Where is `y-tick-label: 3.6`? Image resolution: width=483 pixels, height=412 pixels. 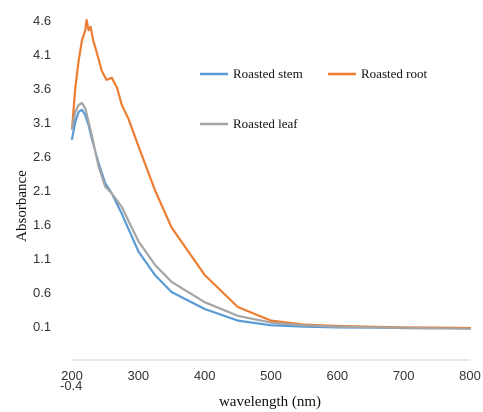
y-tick-label: 3.6 is located at coordinates (42, 88).